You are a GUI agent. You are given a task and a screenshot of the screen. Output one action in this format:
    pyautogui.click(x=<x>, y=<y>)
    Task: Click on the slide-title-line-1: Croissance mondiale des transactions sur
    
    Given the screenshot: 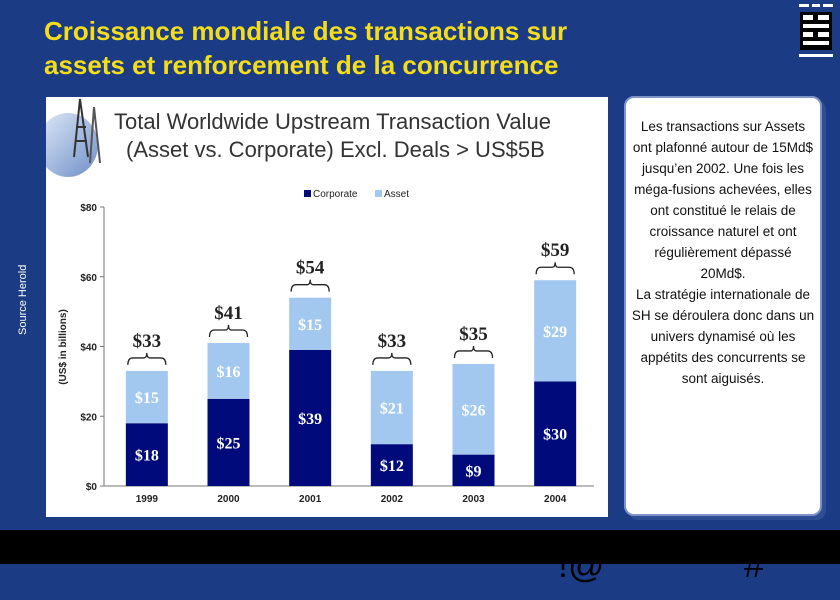 What is the action you would take?
    pyautogui.click(x=394, y=31)
    